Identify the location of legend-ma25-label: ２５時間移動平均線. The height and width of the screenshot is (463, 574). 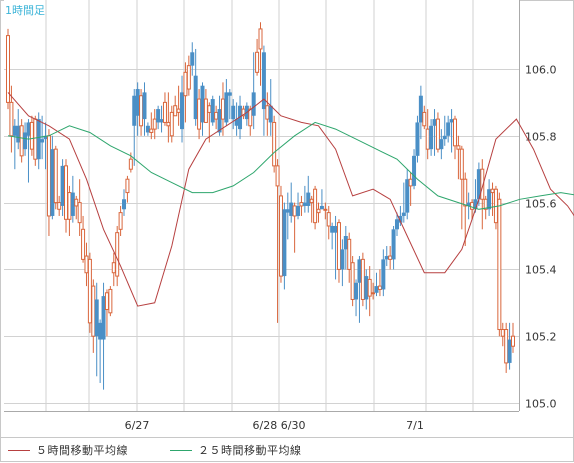
(250, 450).